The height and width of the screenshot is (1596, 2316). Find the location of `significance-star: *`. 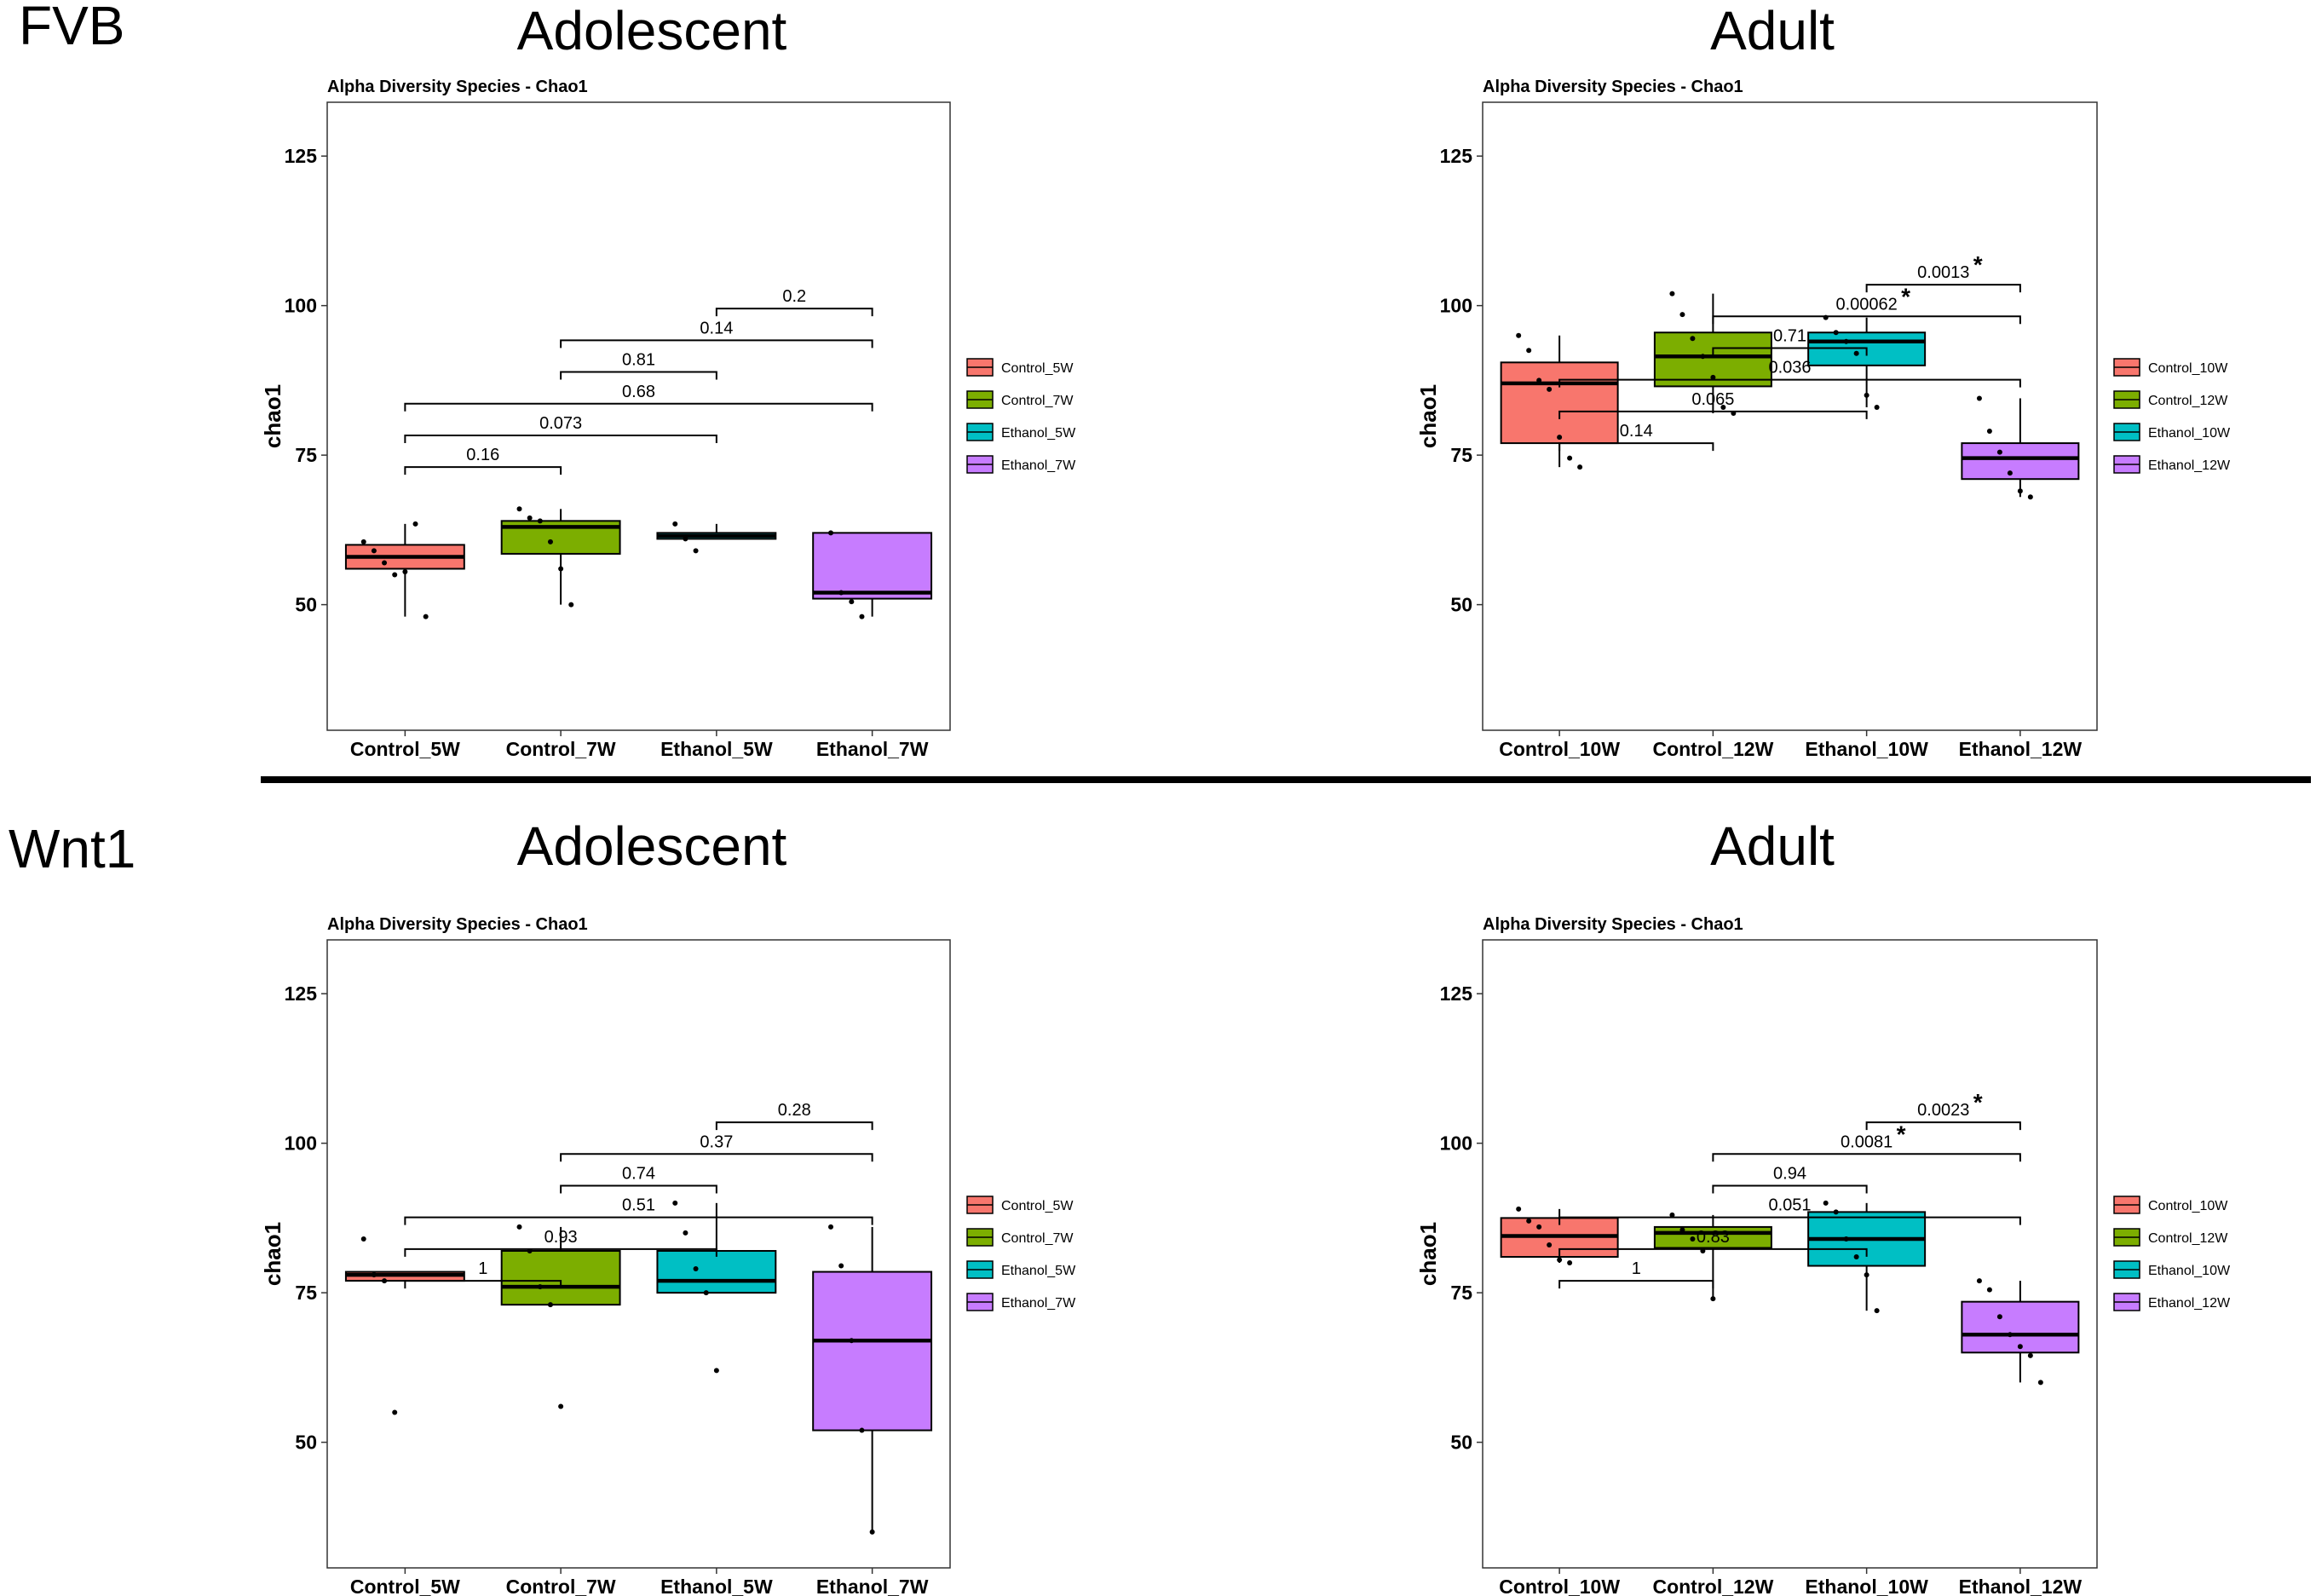

significance-star: * is located at coordinates (1978, 264).